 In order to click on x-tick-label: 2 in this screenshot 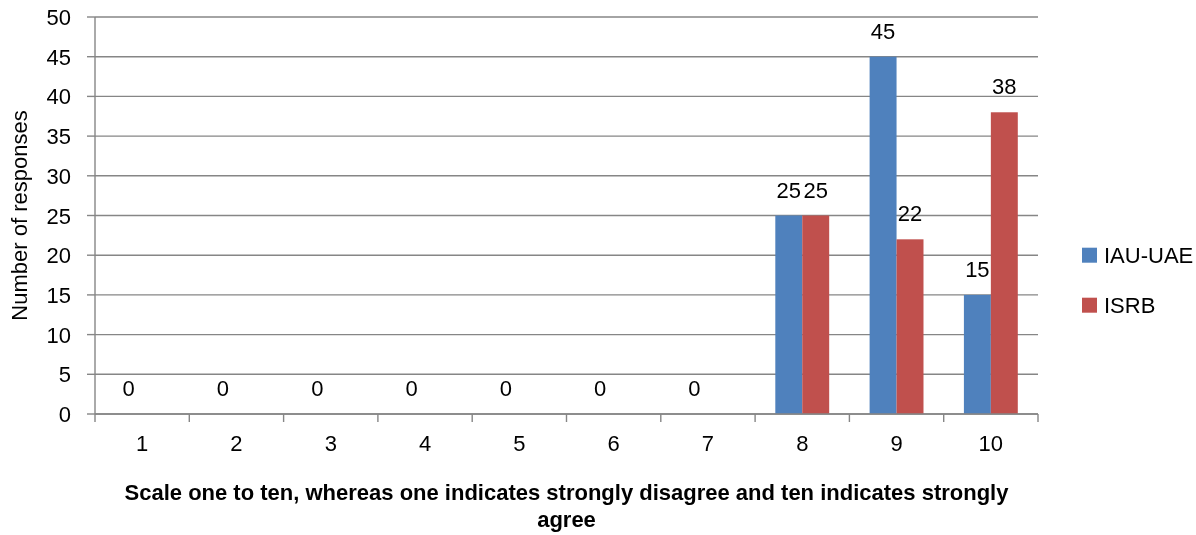, I will do `click(236, 443)`.